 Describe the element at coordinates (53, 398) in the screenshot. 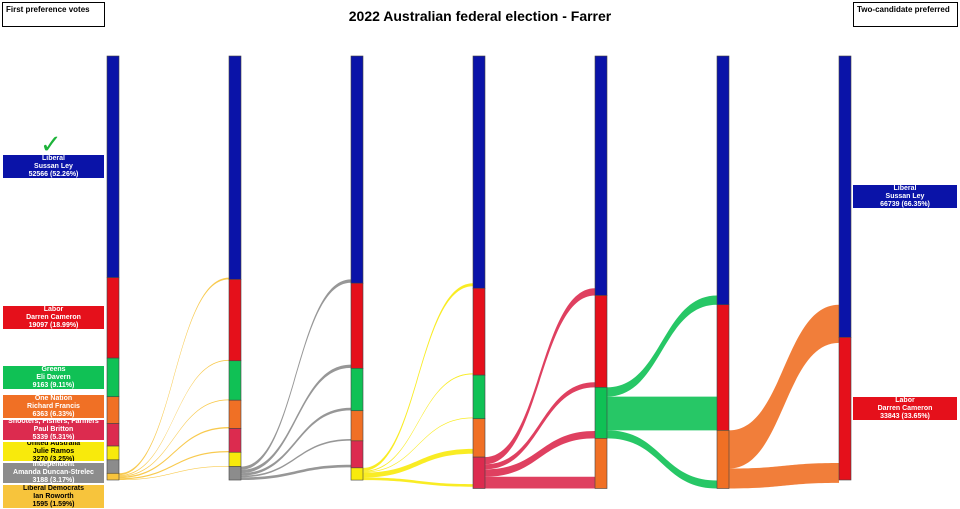

I see `label-party: One Nation` at that location.